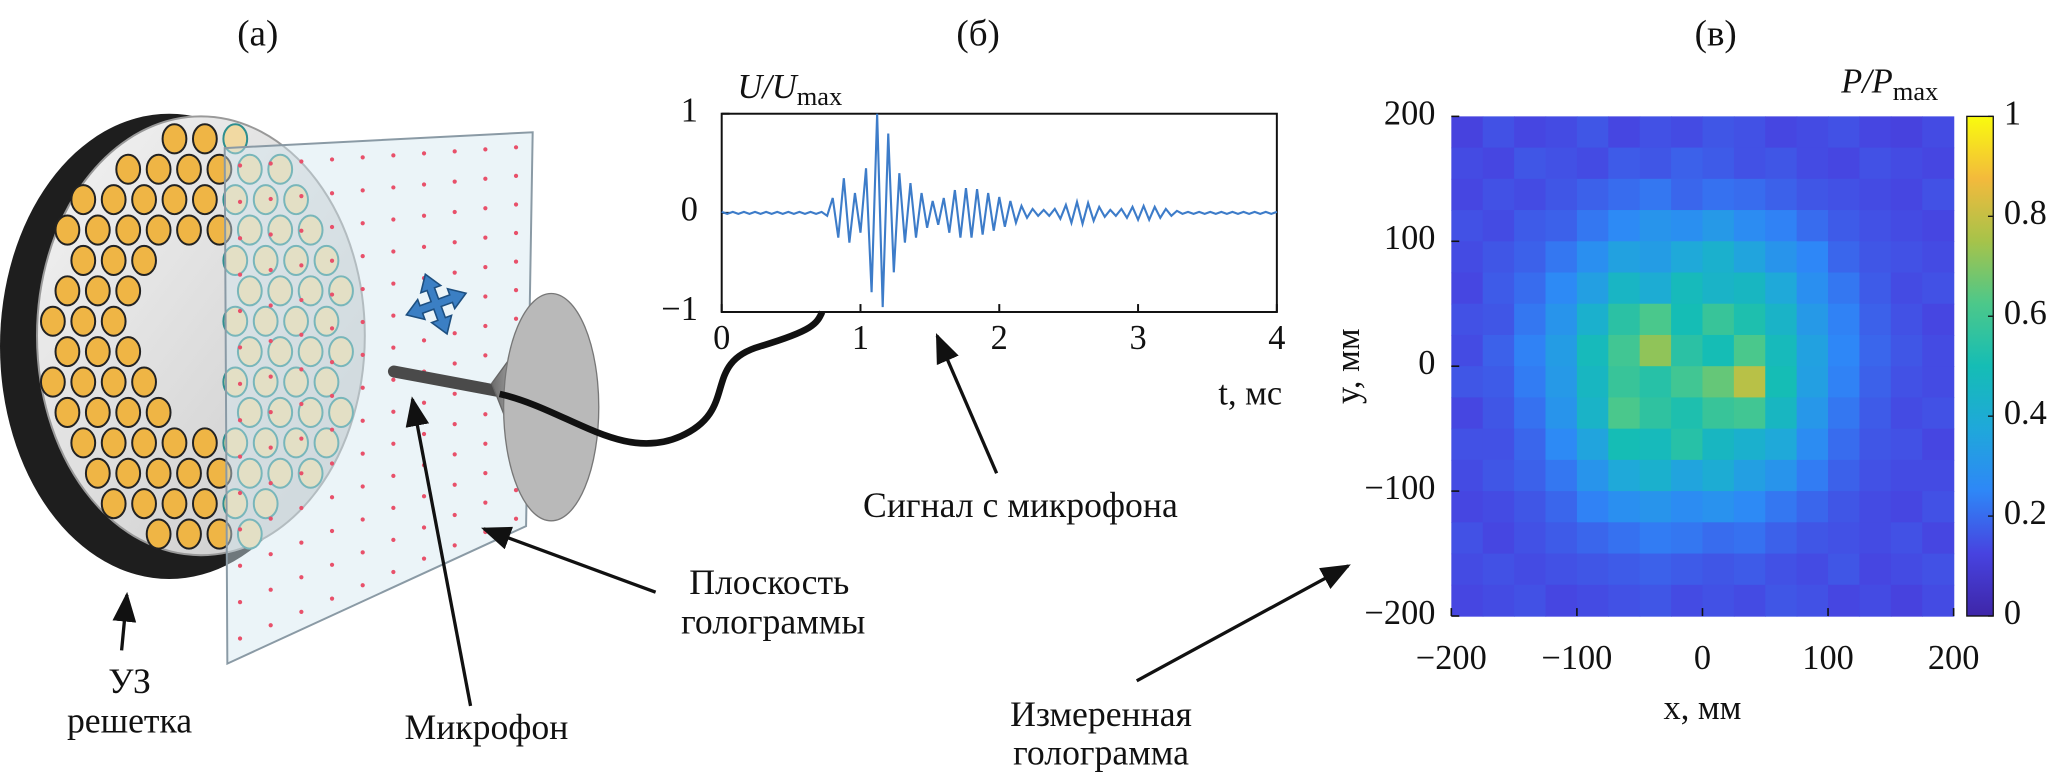 This screenshot has width=2062, height=776. I want to click on x-axis-label: t, мс, so click(1250, 393).